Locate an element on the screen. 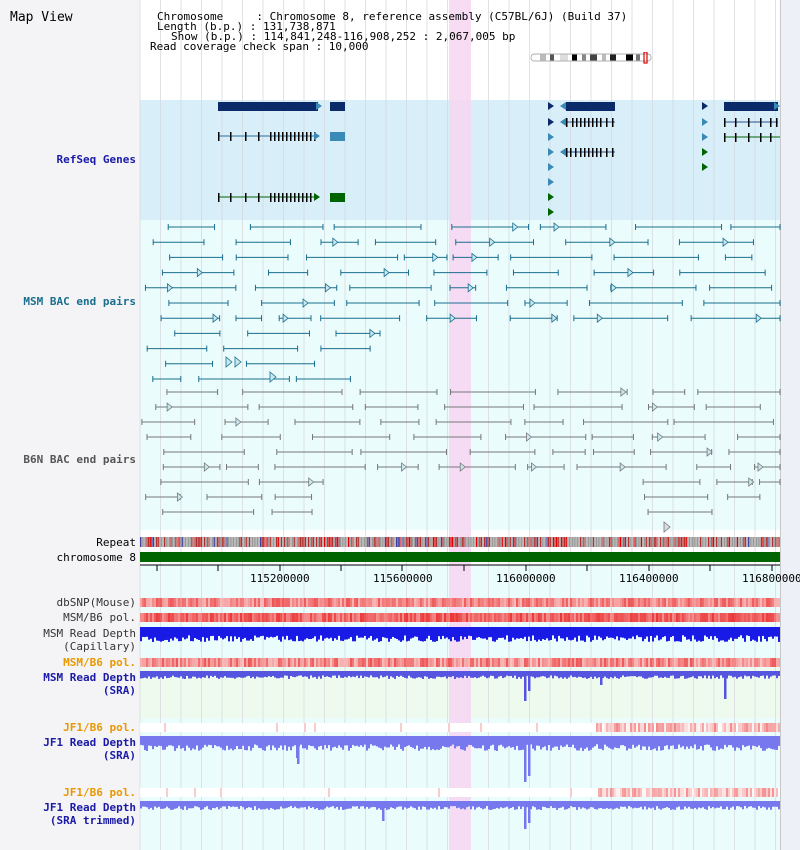  bac-end-arrow is located at coordinates (206, 467).